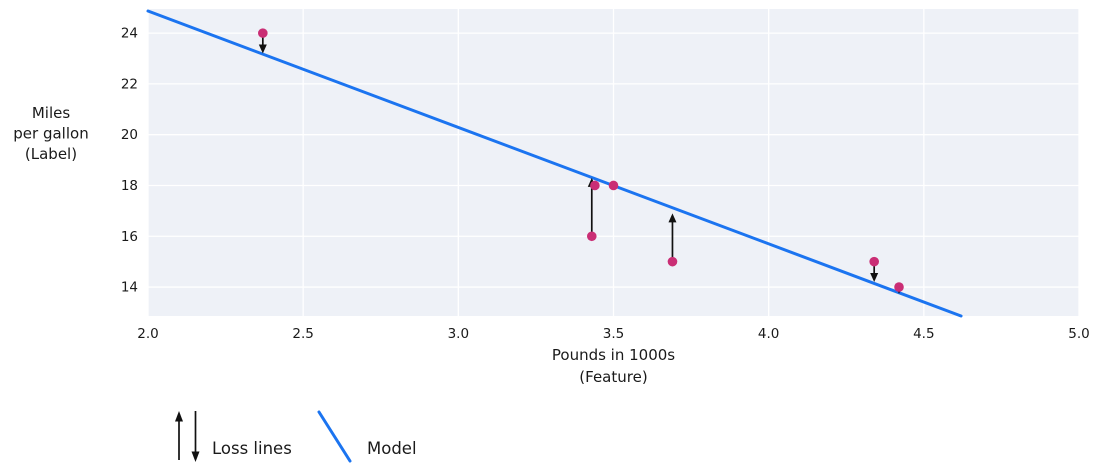 This screenshot has height=472, width=1099. What do you see at coordinates (129, 135) in the screenshot?
I see `y-tick-label: 20` at bounding box center [129, 135].